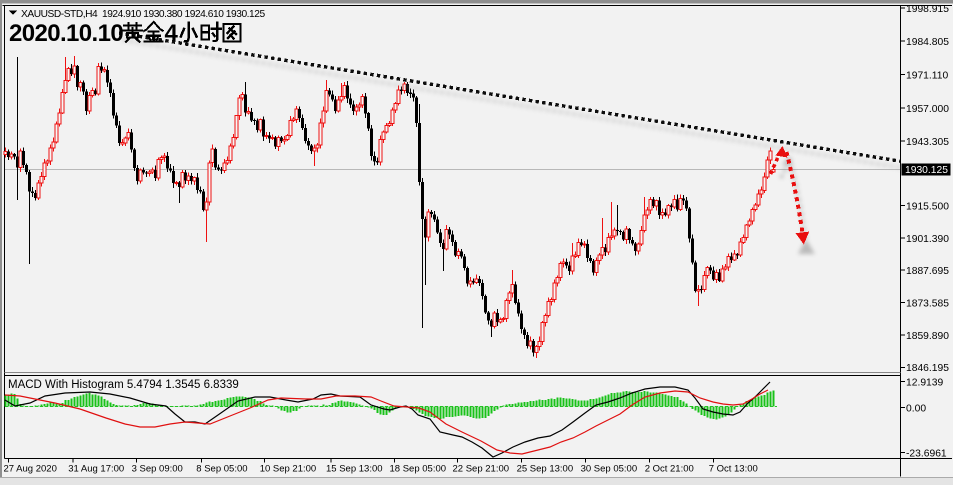 This screenshot has height=485, width=953. Describe the element at coordinates (927, 271) in the screenshot. I see `svg-text: 1887.695` at that location.